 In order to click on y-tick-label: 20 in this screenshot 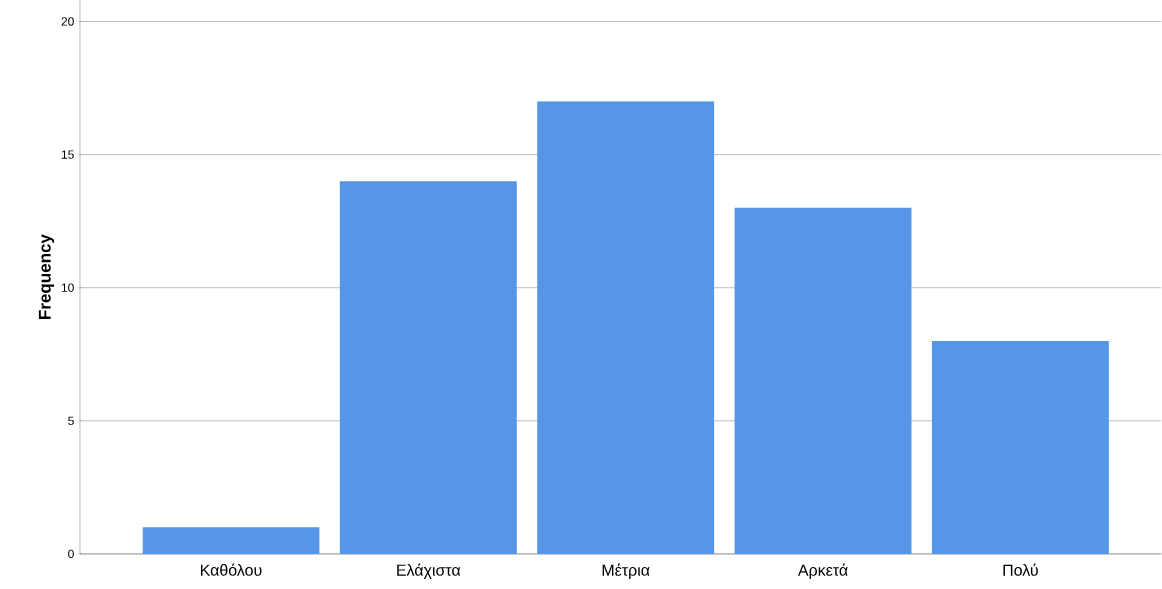, I will do `click(67, 21)`.